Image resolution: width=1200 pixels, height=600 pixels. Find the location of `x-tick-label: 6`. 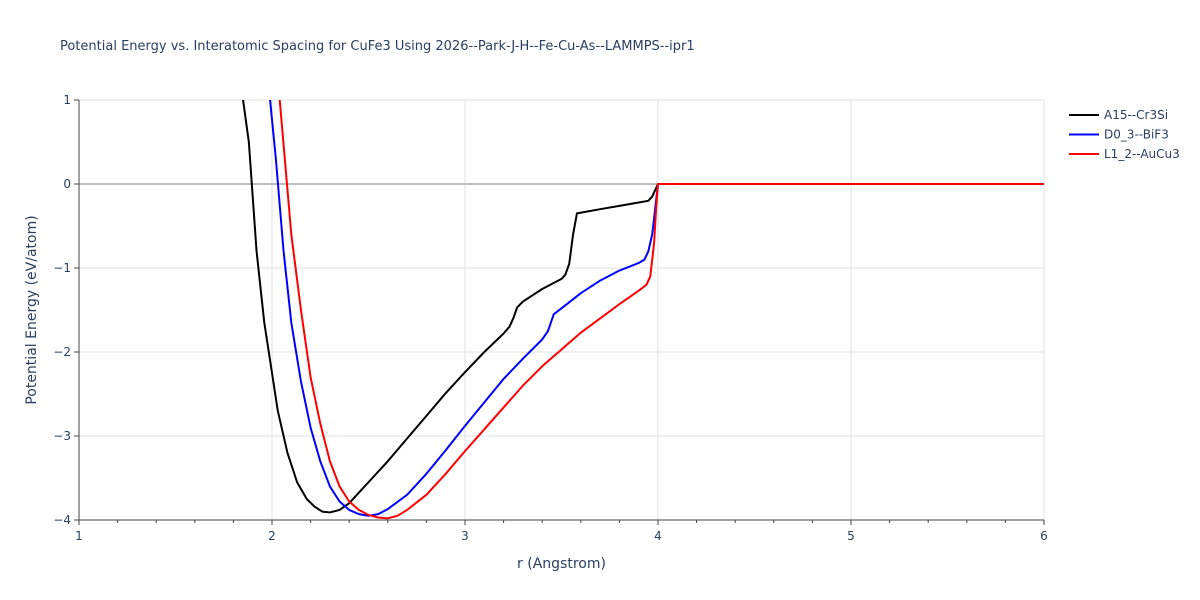

x-tick-label: 6 is located at coordinates (1044, 536).